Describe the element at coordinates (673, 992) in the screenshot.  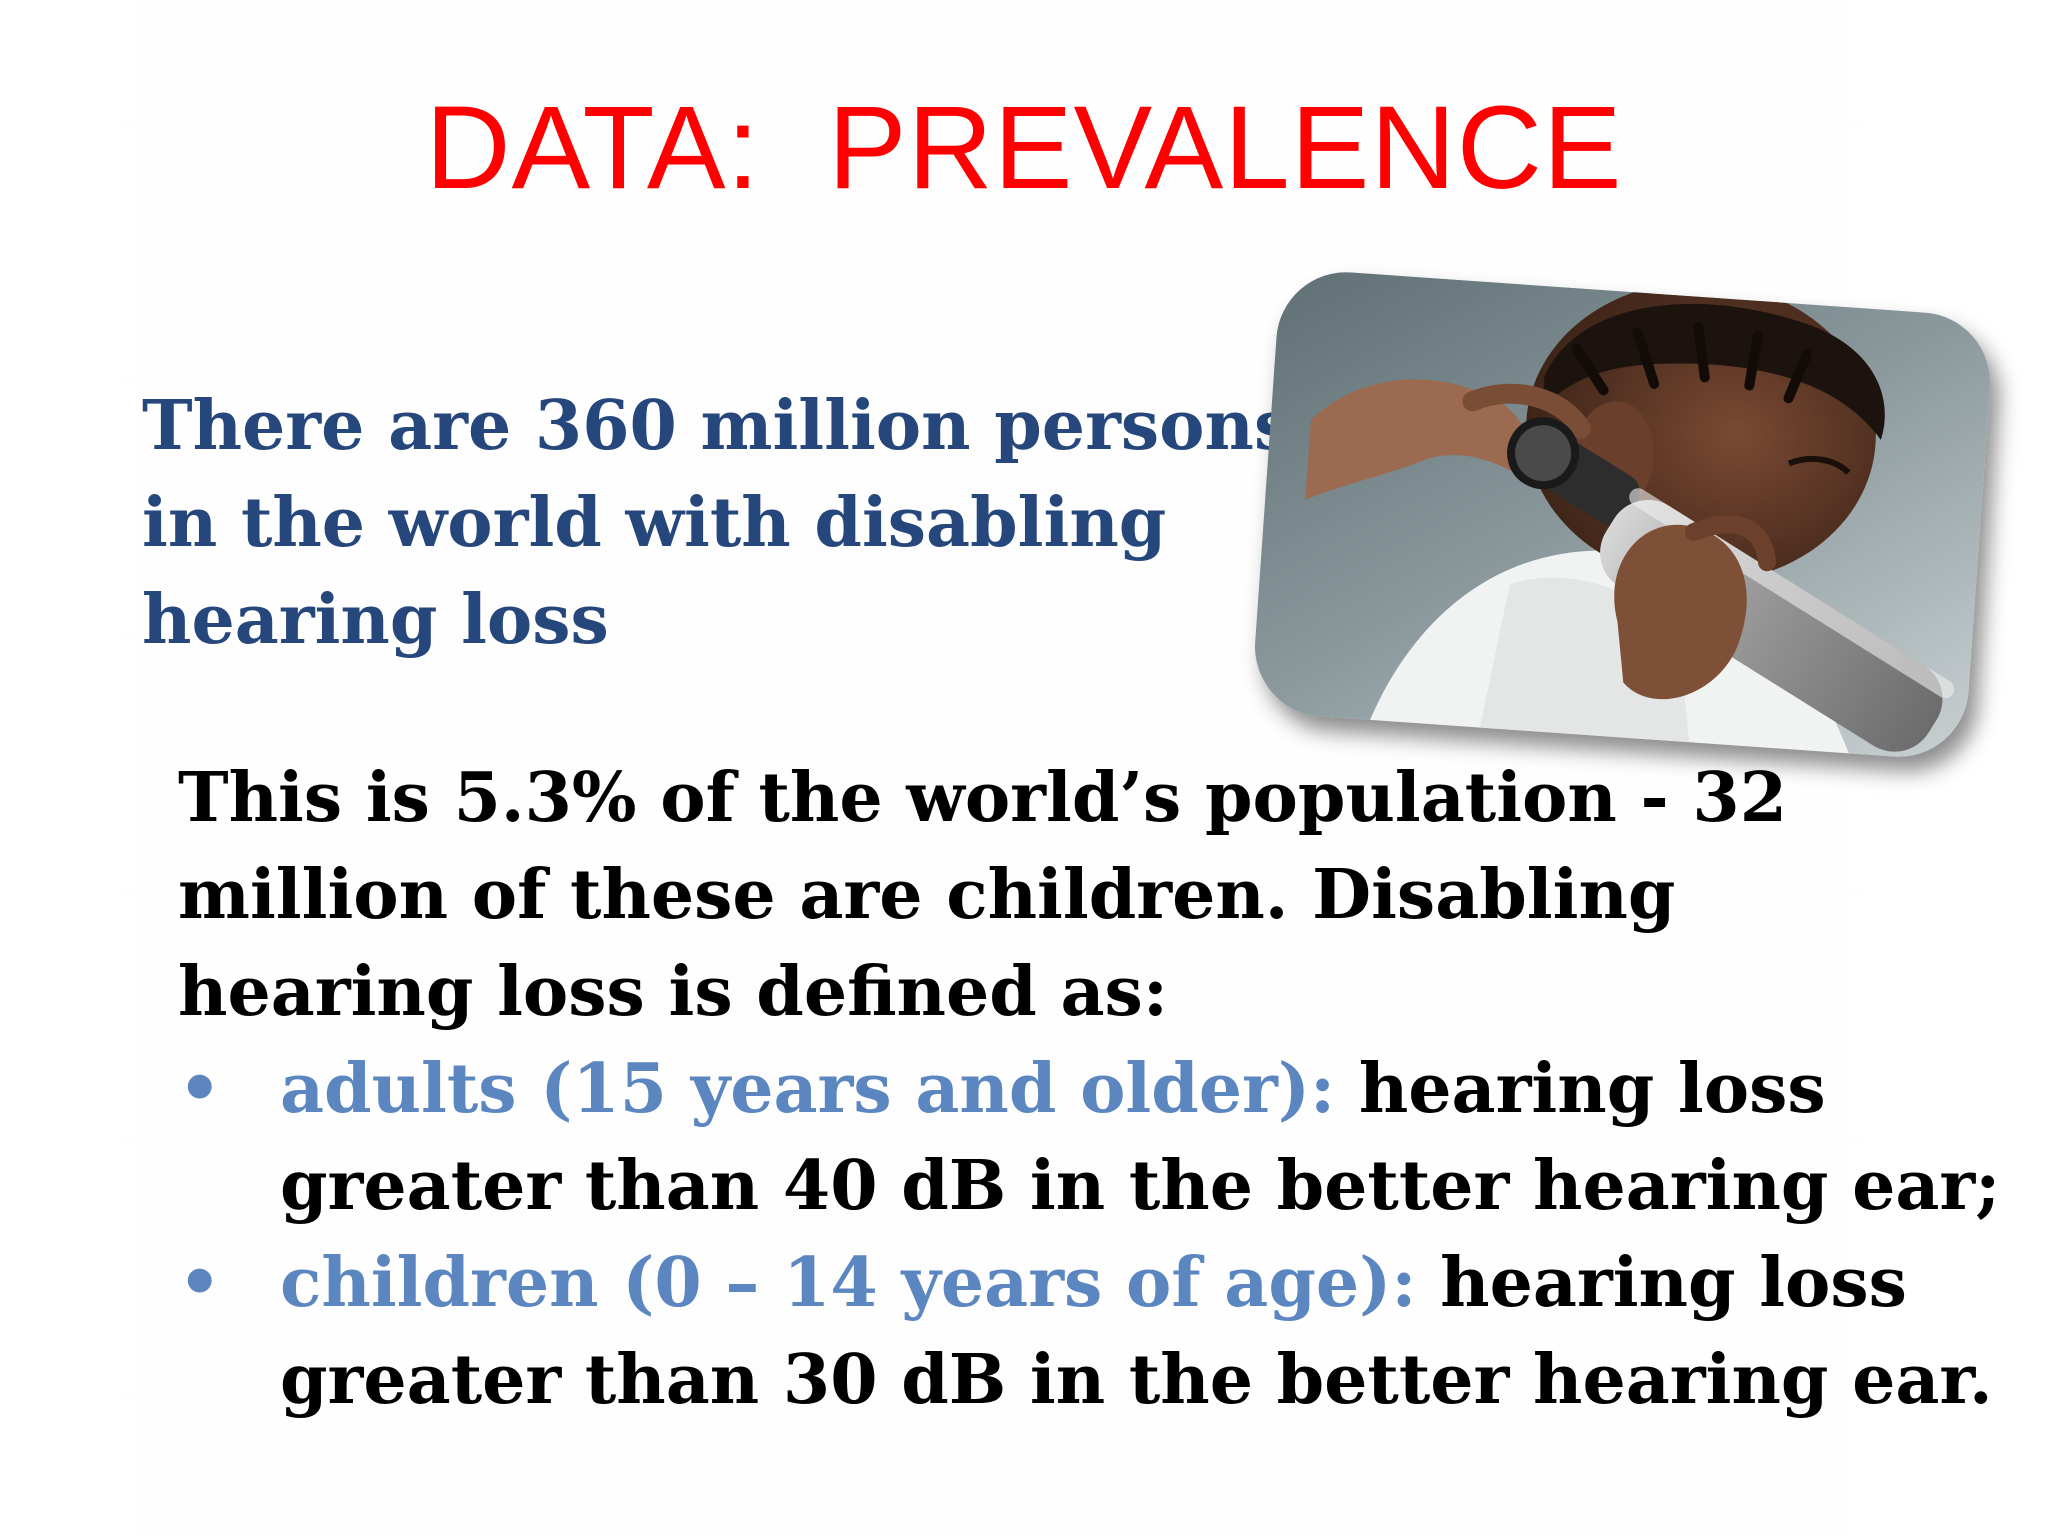
I see `body-line: hearing loss is defined as:` at that location.